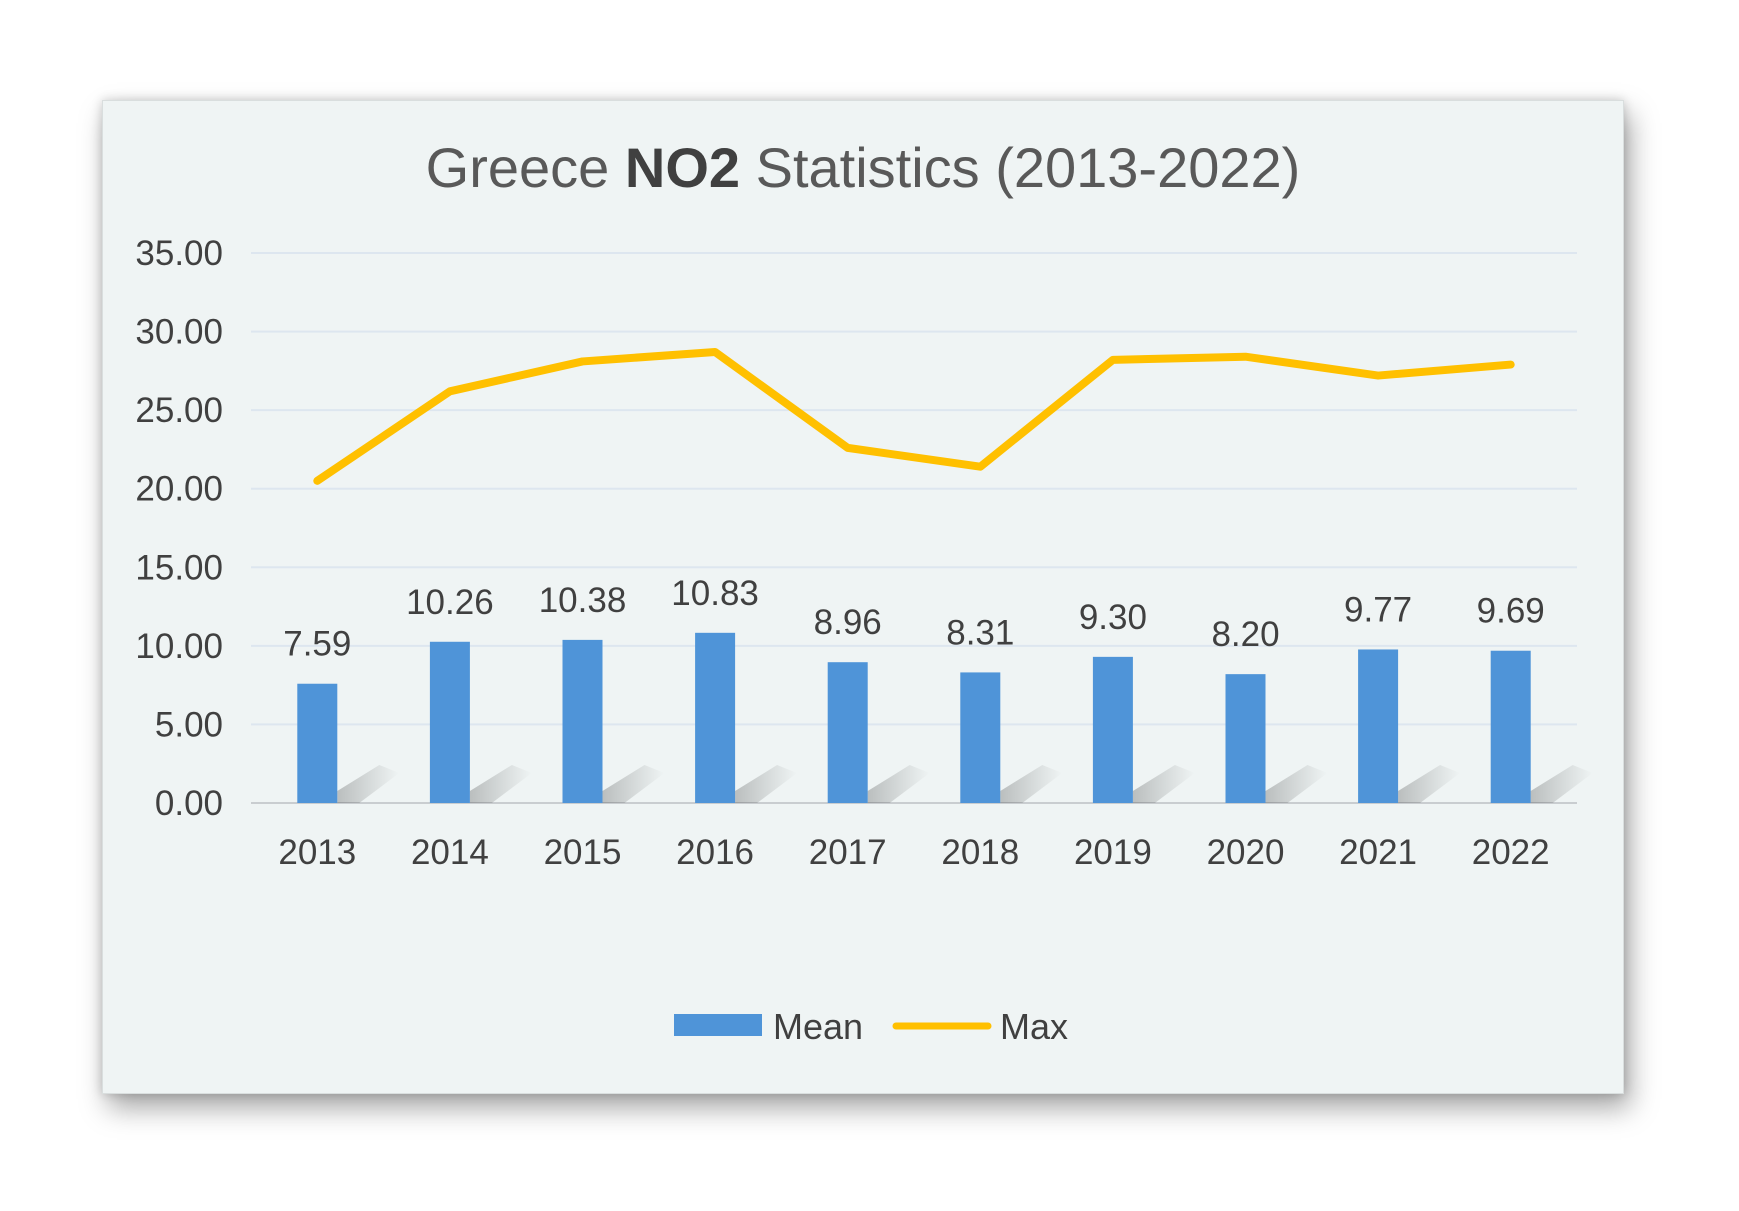 Image resolution: width=1739 pixels, height=1211 pixels. What do you see at coordinates (1245, 634) in the screenshot?
I see `mean-data-label: 8.20` at bounding box center [1245, 634].